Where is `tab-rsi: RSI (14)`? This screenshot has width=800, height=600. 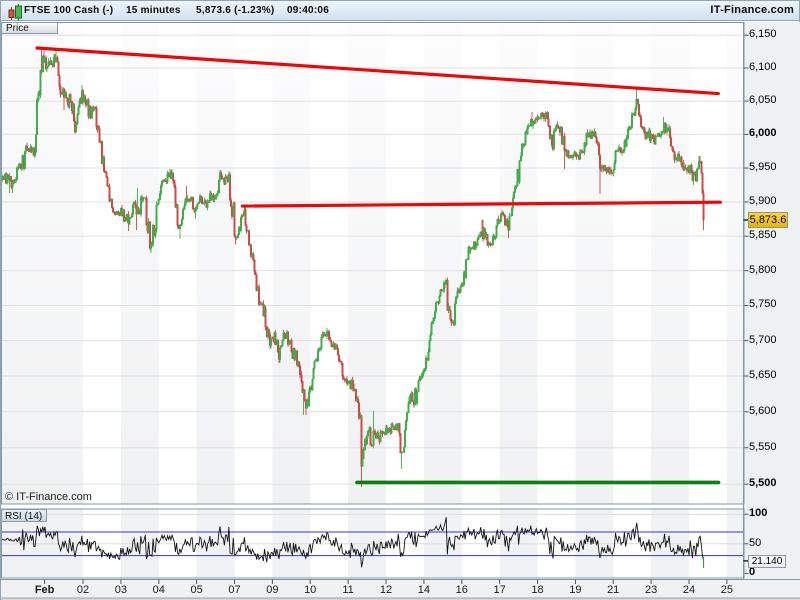 tab-rsi: RSI (14) is located at coordinates (24, 515).